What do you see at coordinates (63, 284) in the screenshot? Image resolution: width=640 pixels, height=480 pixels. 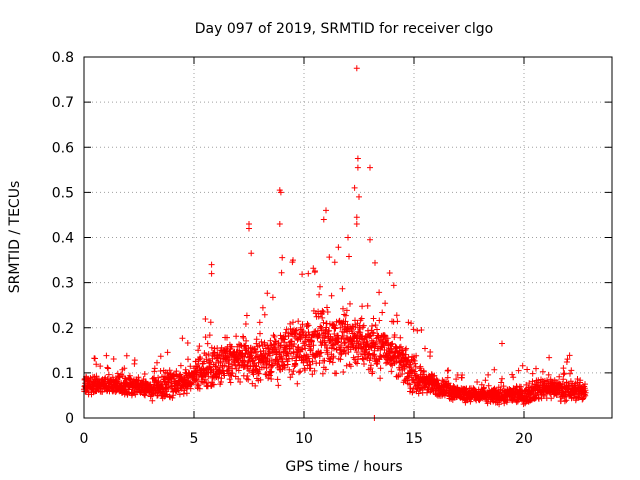 I see `y-tick-label: 0.3` at bounding box center [63, 284].